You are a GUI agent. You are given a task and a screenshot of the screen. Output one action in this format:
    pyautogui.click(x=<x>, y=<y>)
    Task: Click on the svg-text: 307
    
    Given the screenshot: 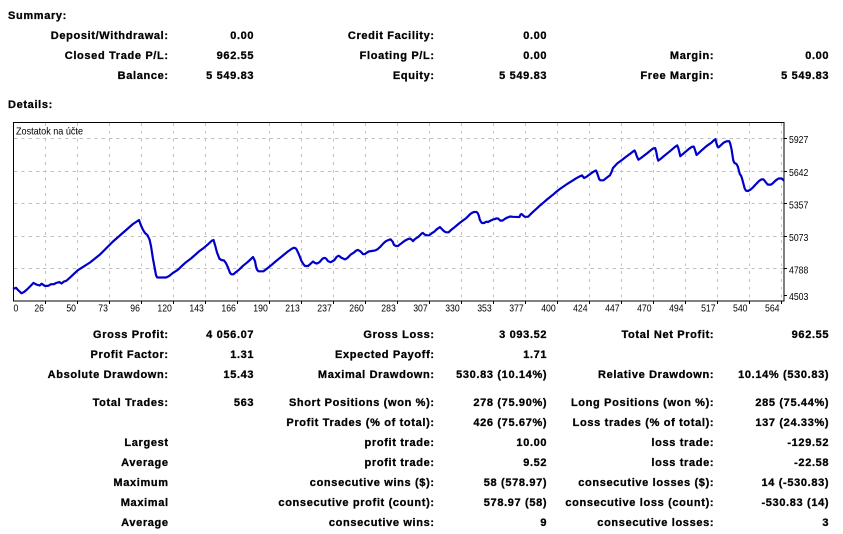 What is the action you would take?
    pyautogui.click(x=420, y=309)
    